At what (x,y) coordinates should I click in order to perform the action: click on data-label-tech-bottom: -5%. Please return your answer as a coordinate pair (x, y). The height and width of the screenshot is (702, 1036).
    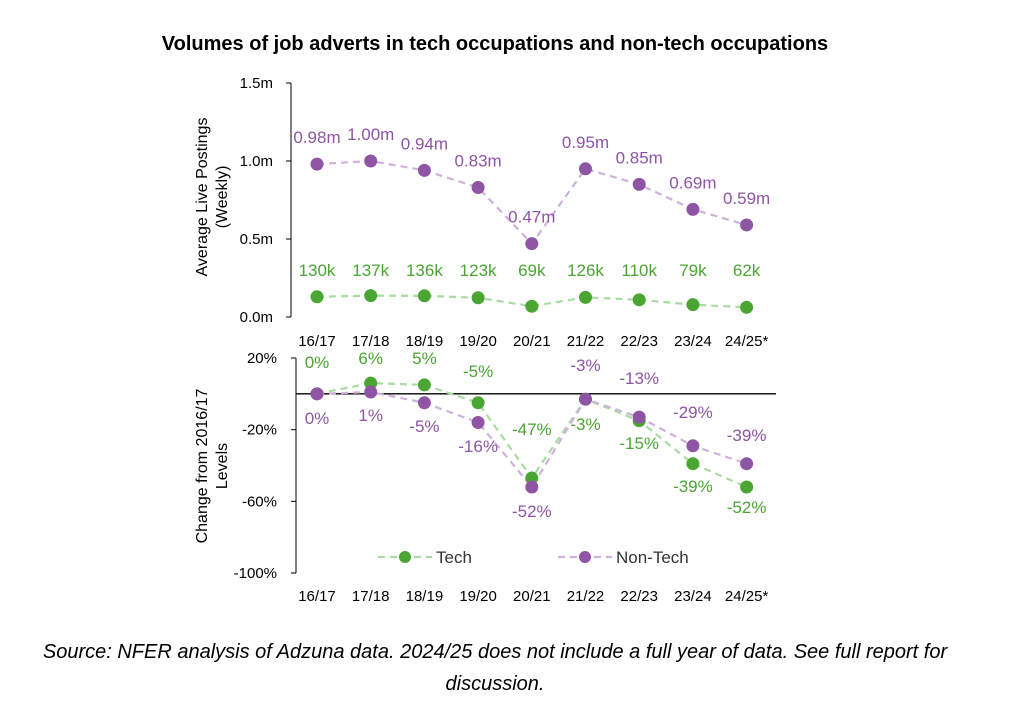
    Looking at the image, I should click on (478, 371).